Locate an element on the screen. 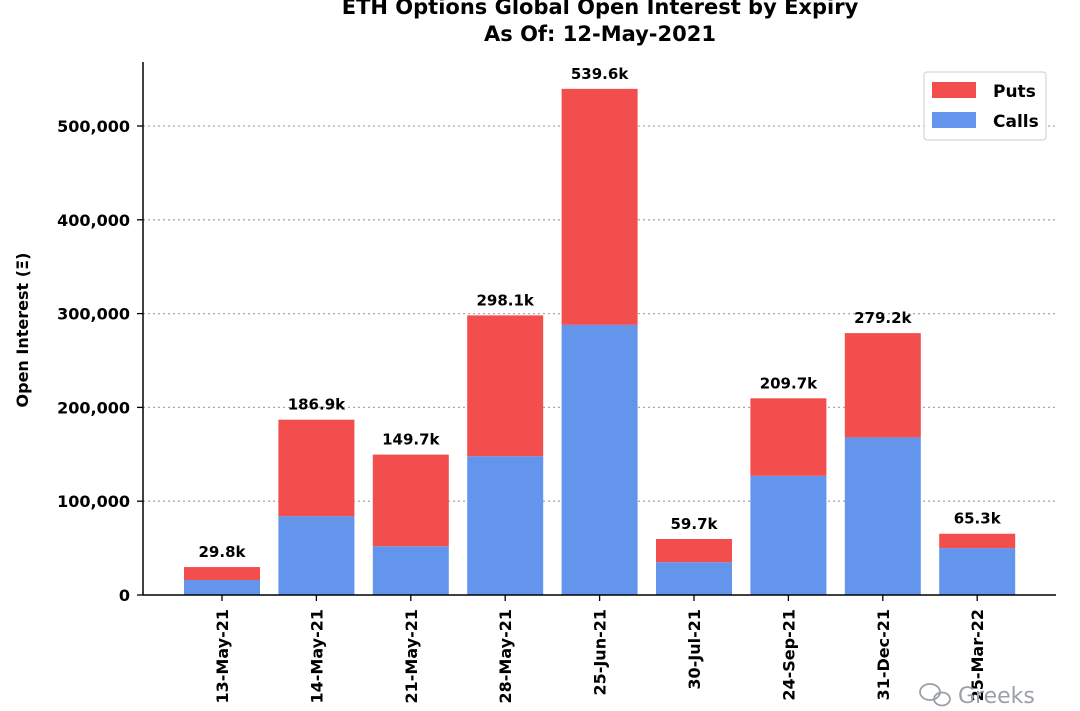 The height and width of the screenshot is (711, 1080). data-label: 186.9k is located at coordinates (317, 405).